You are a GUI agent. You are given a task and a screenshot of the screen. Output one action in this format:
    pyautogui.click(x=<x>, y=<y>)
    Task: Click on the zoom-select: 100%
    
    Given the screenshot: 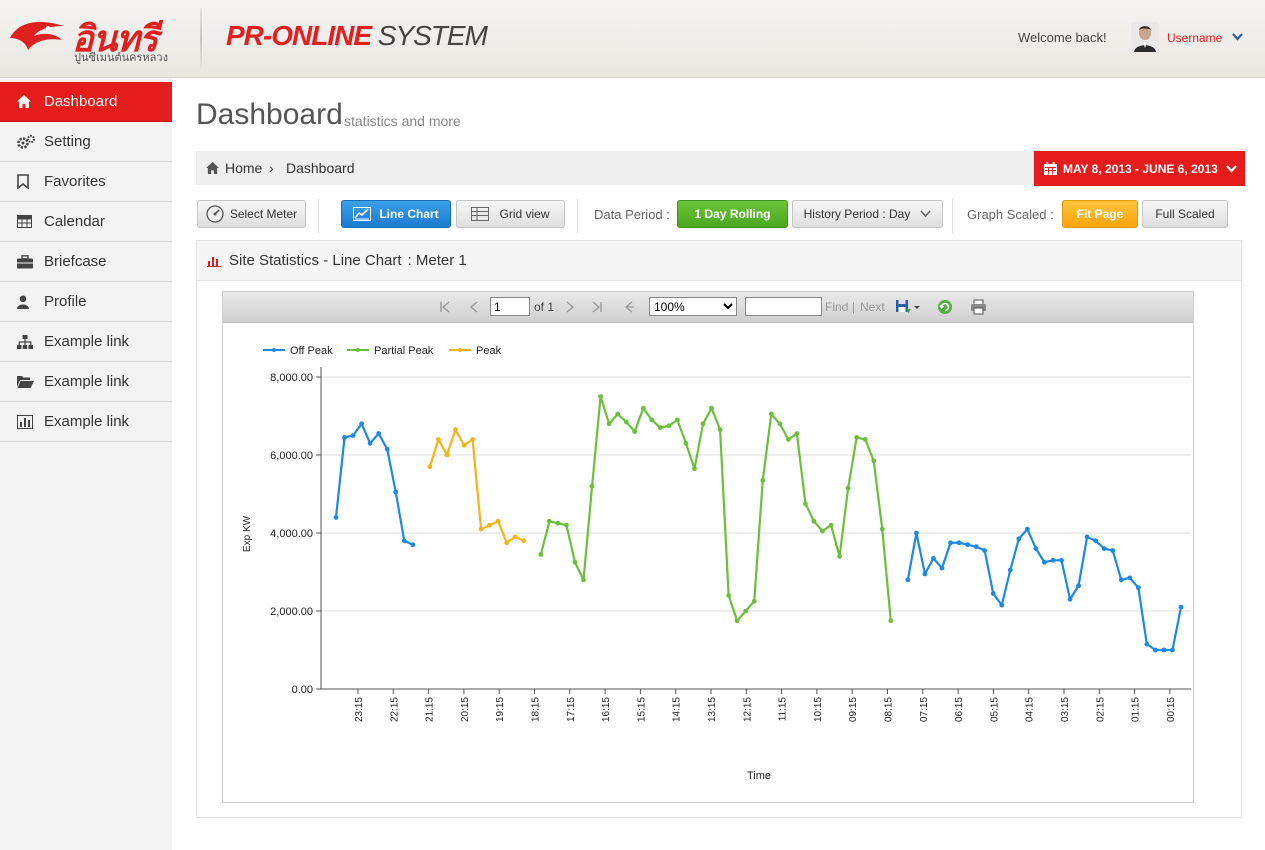 What is the action you would take?
    pyautogui.click(x=693, y=306)
    